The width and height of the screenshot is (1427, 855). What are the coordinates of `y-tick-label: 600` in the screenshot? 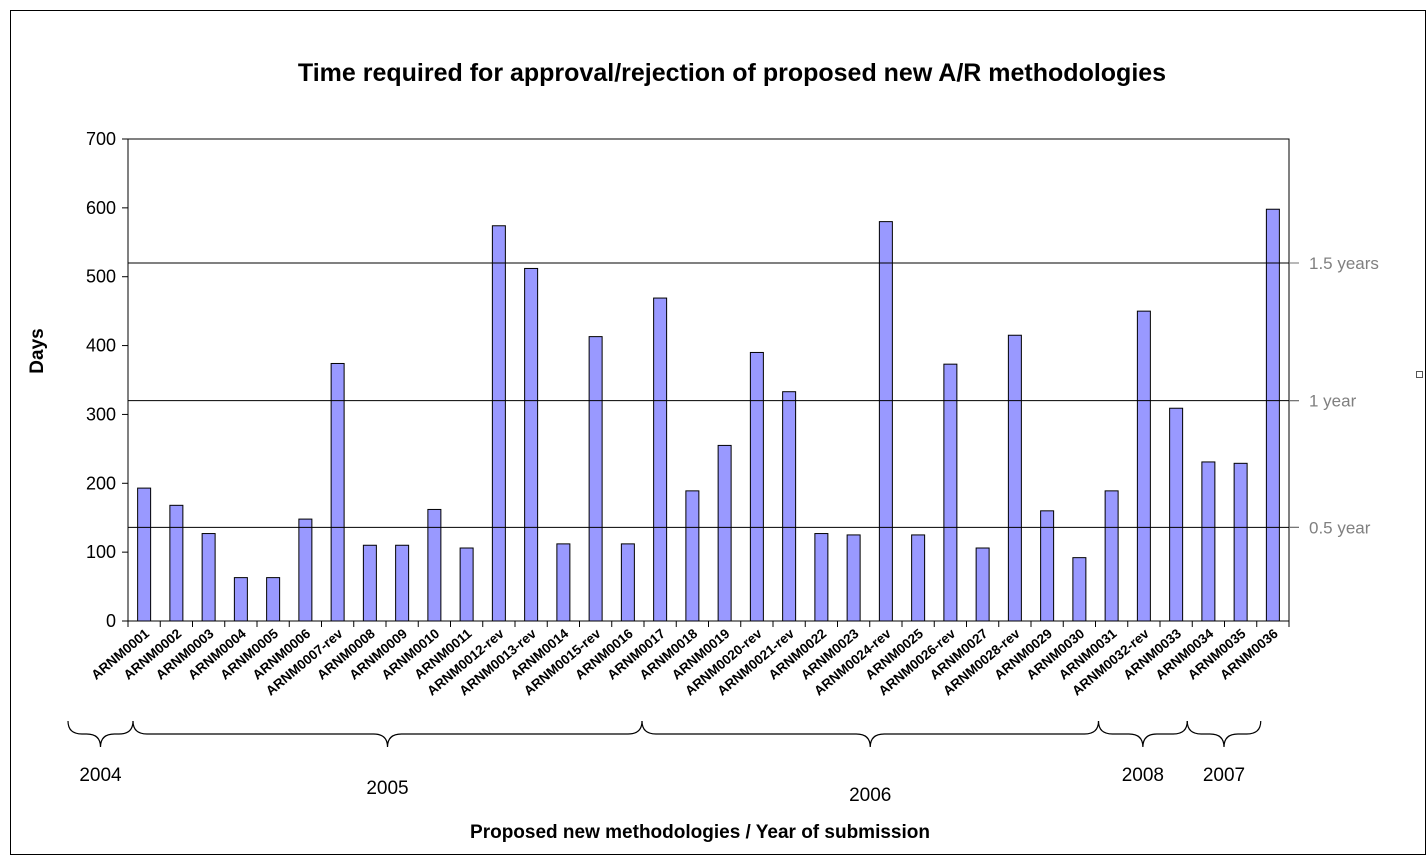 It's located at (101, 208).